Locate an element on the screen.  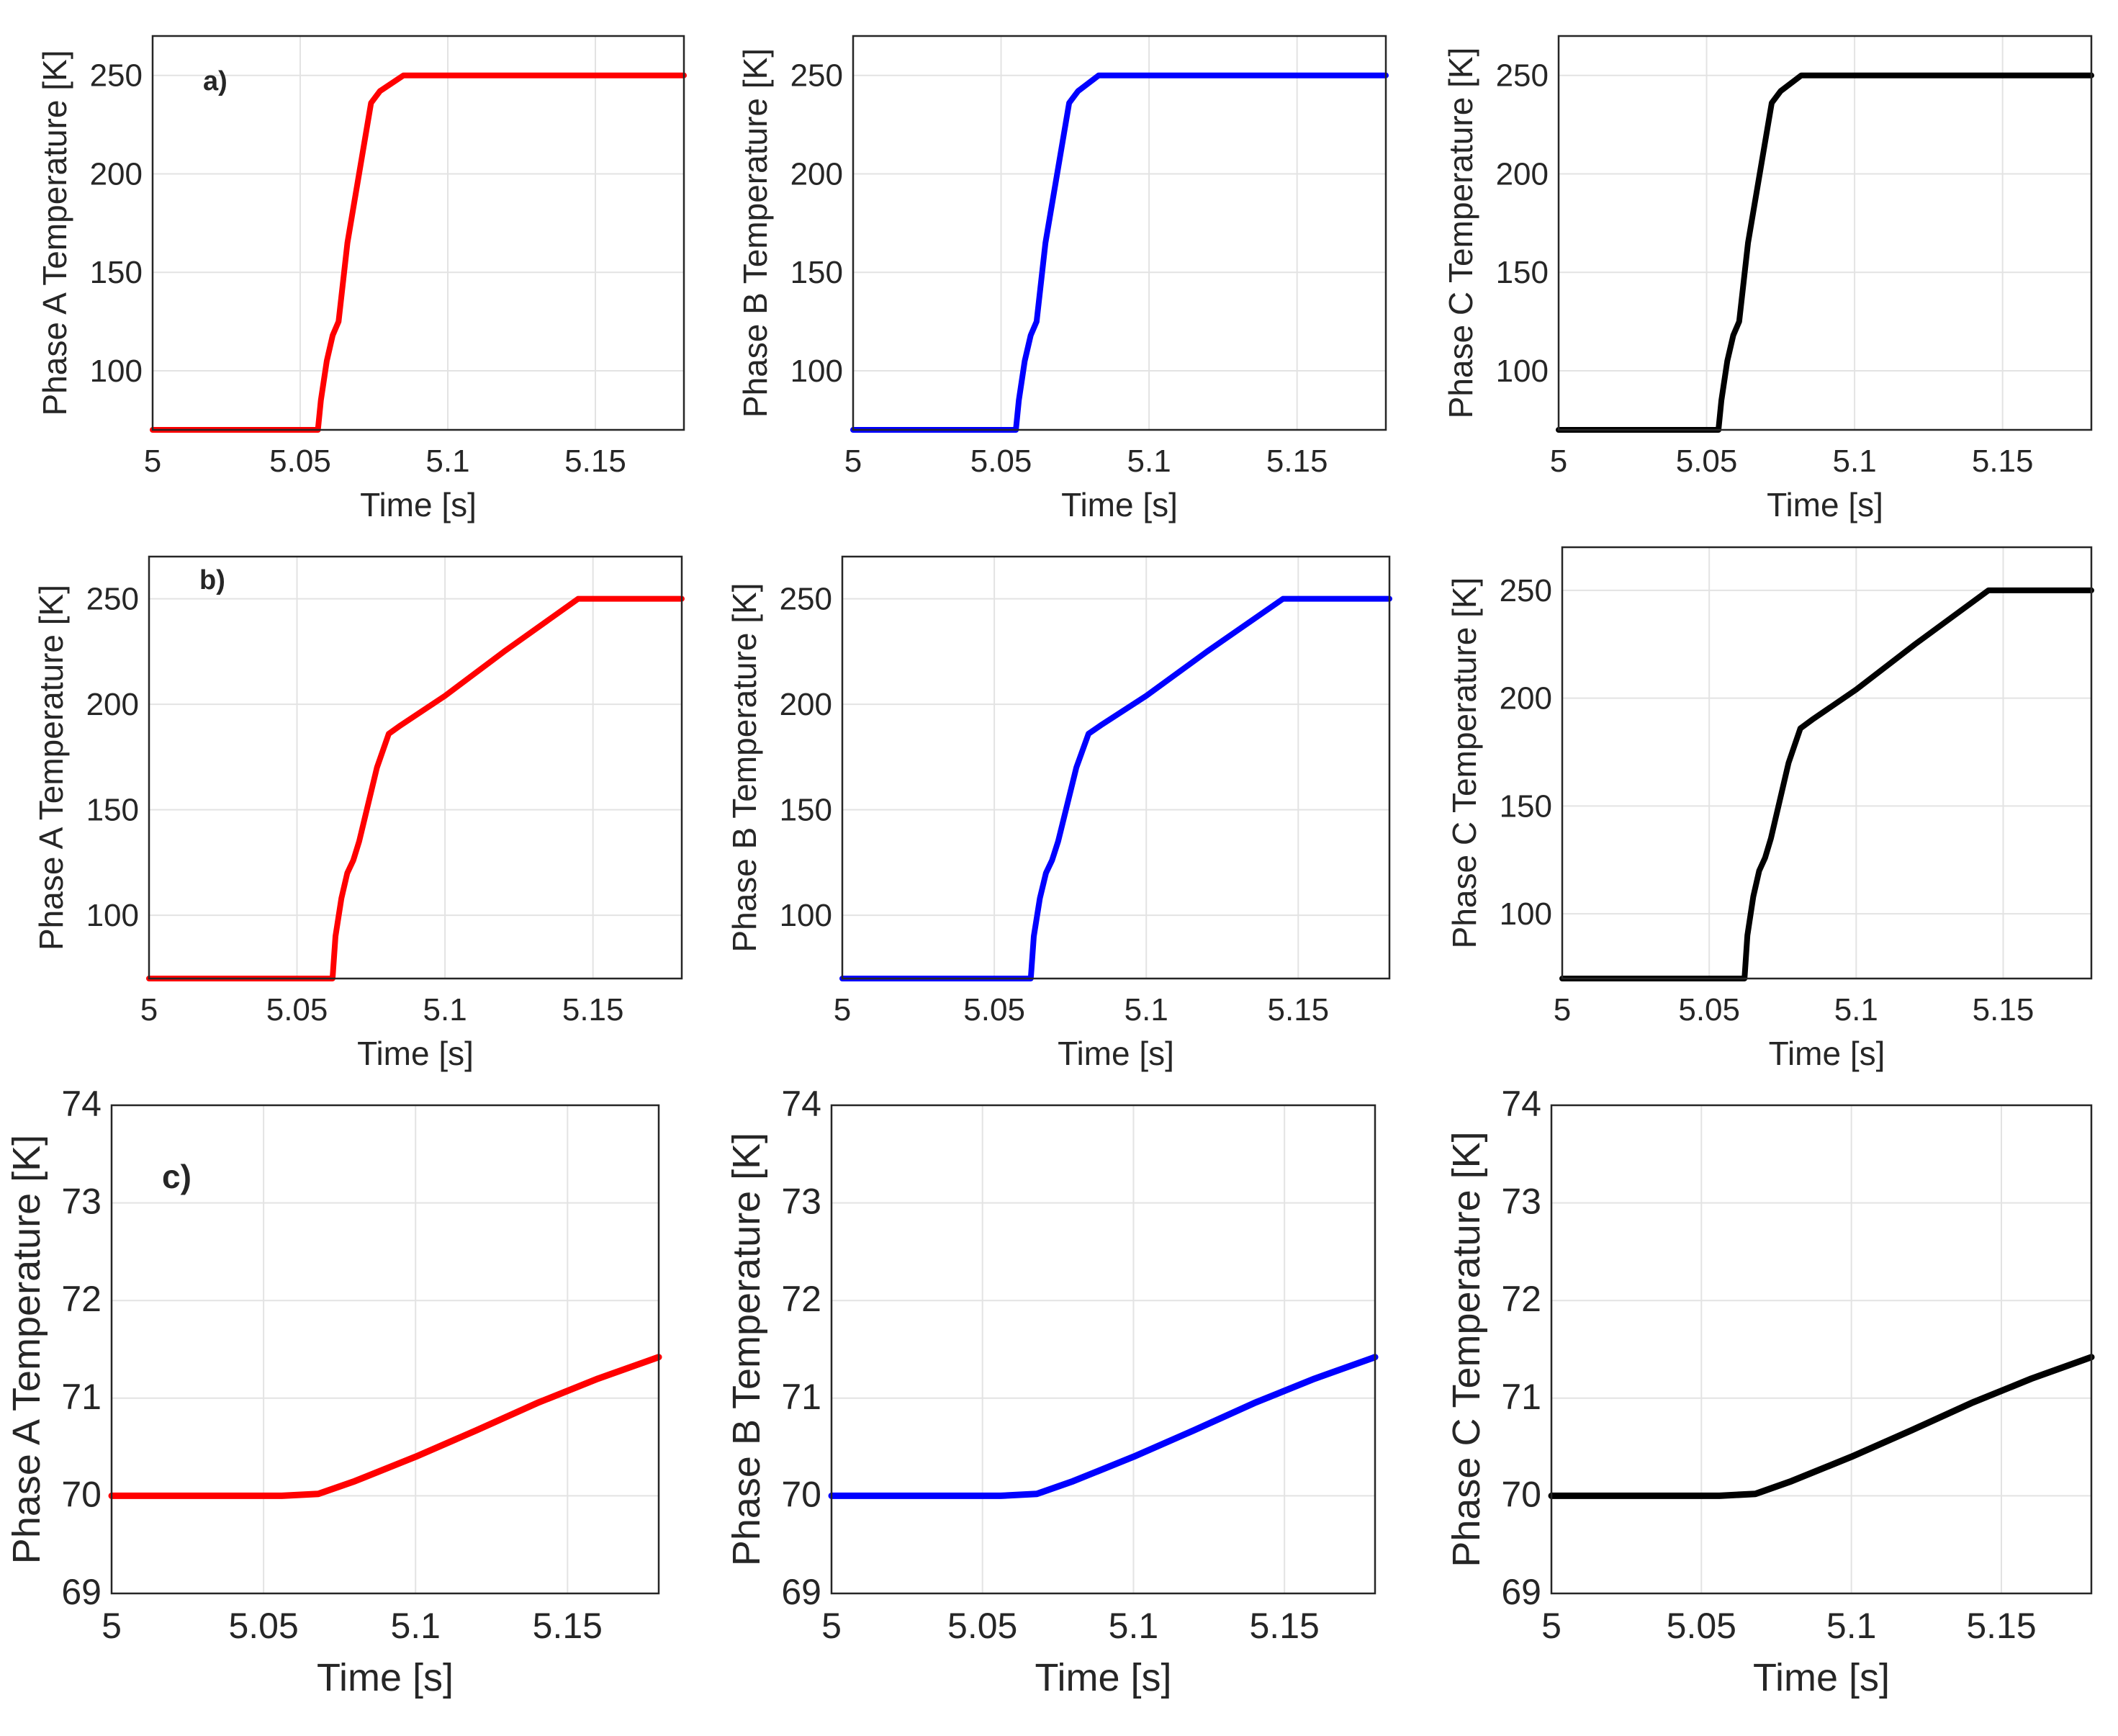
panel-label: a) is located at coordinates (215, 81).